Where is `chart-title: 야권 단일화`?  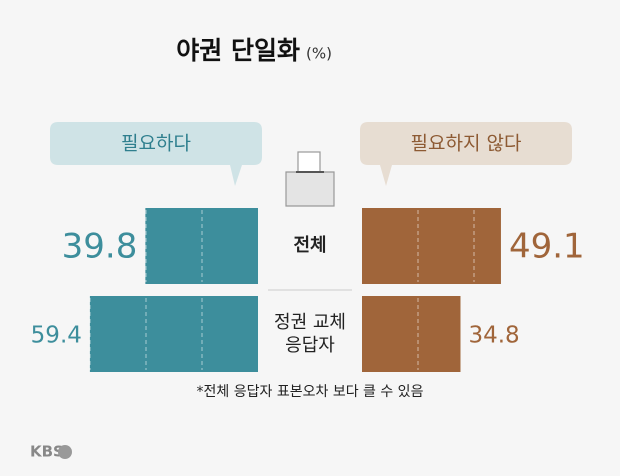 chart-title: 야권 단일화 is located at coordinates (238, 50).